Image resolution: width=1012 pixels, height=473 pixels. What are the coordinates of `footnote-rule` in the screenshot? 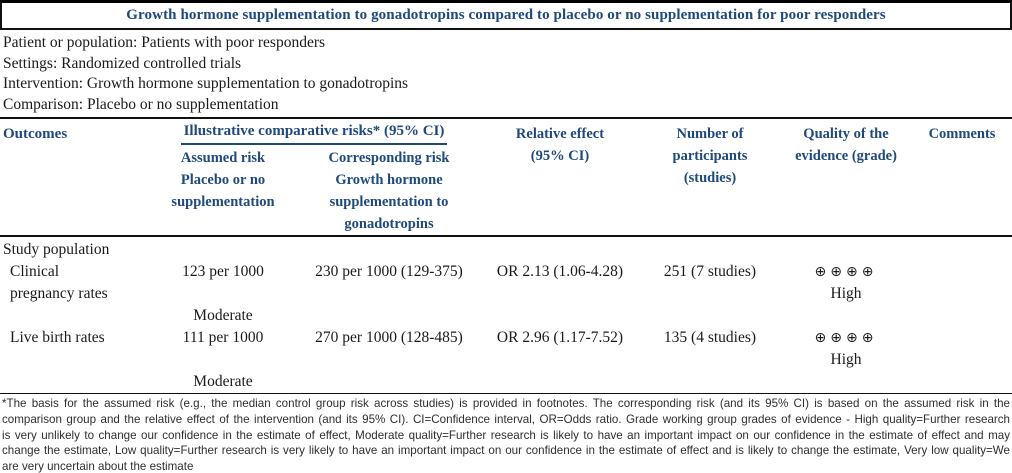 It's located at (506, 393).